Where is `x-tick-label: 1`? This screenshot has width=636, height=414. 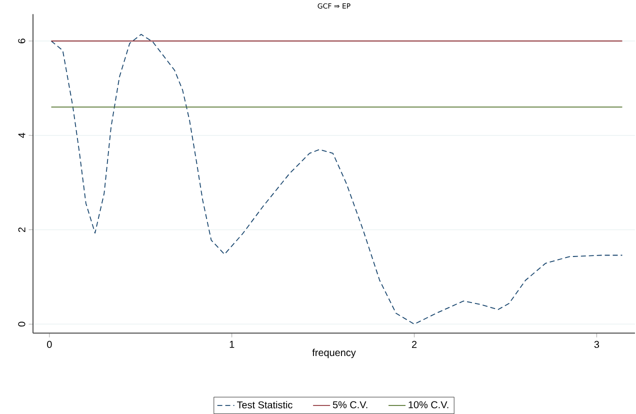 x-tick-label: 1 is located at coordinates (232, 344).